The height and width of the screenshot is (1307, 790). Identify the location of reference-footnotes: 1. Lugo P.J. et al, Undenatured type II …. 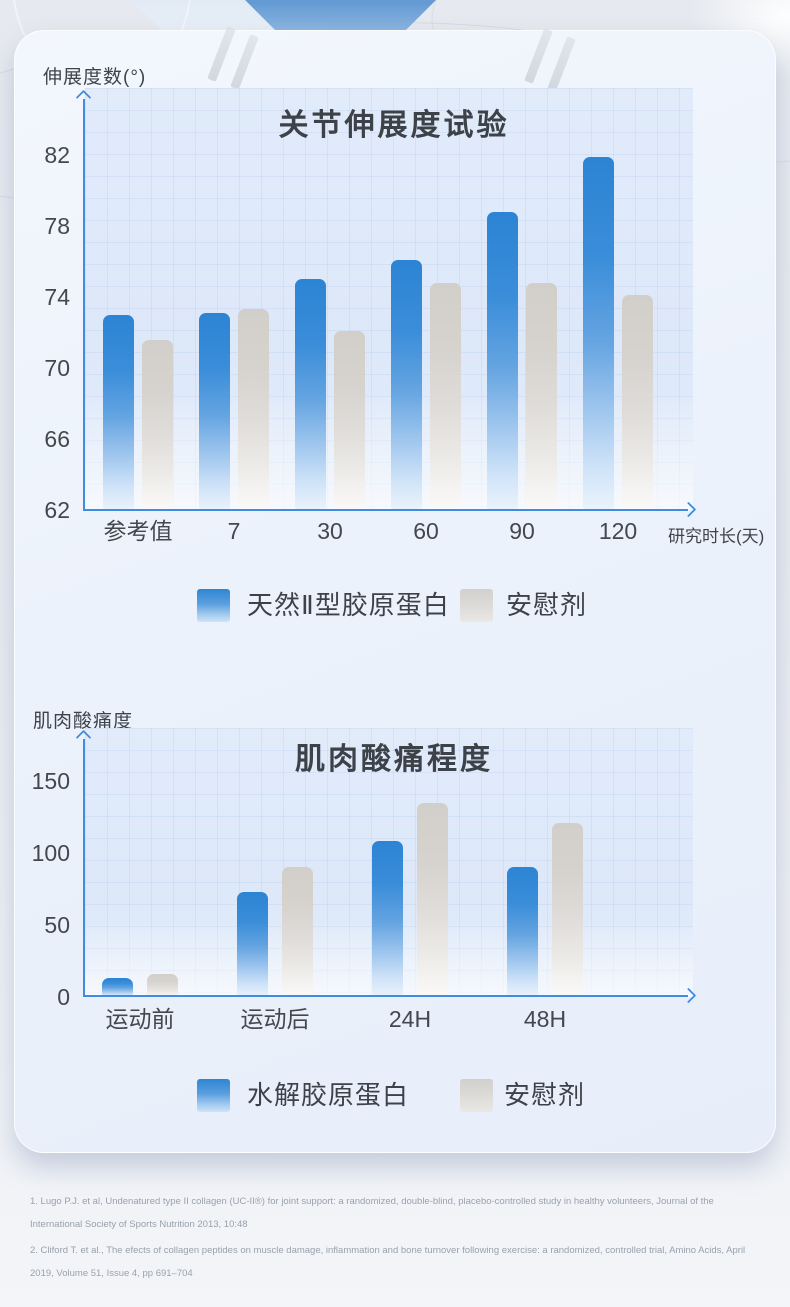
(398, 1239).